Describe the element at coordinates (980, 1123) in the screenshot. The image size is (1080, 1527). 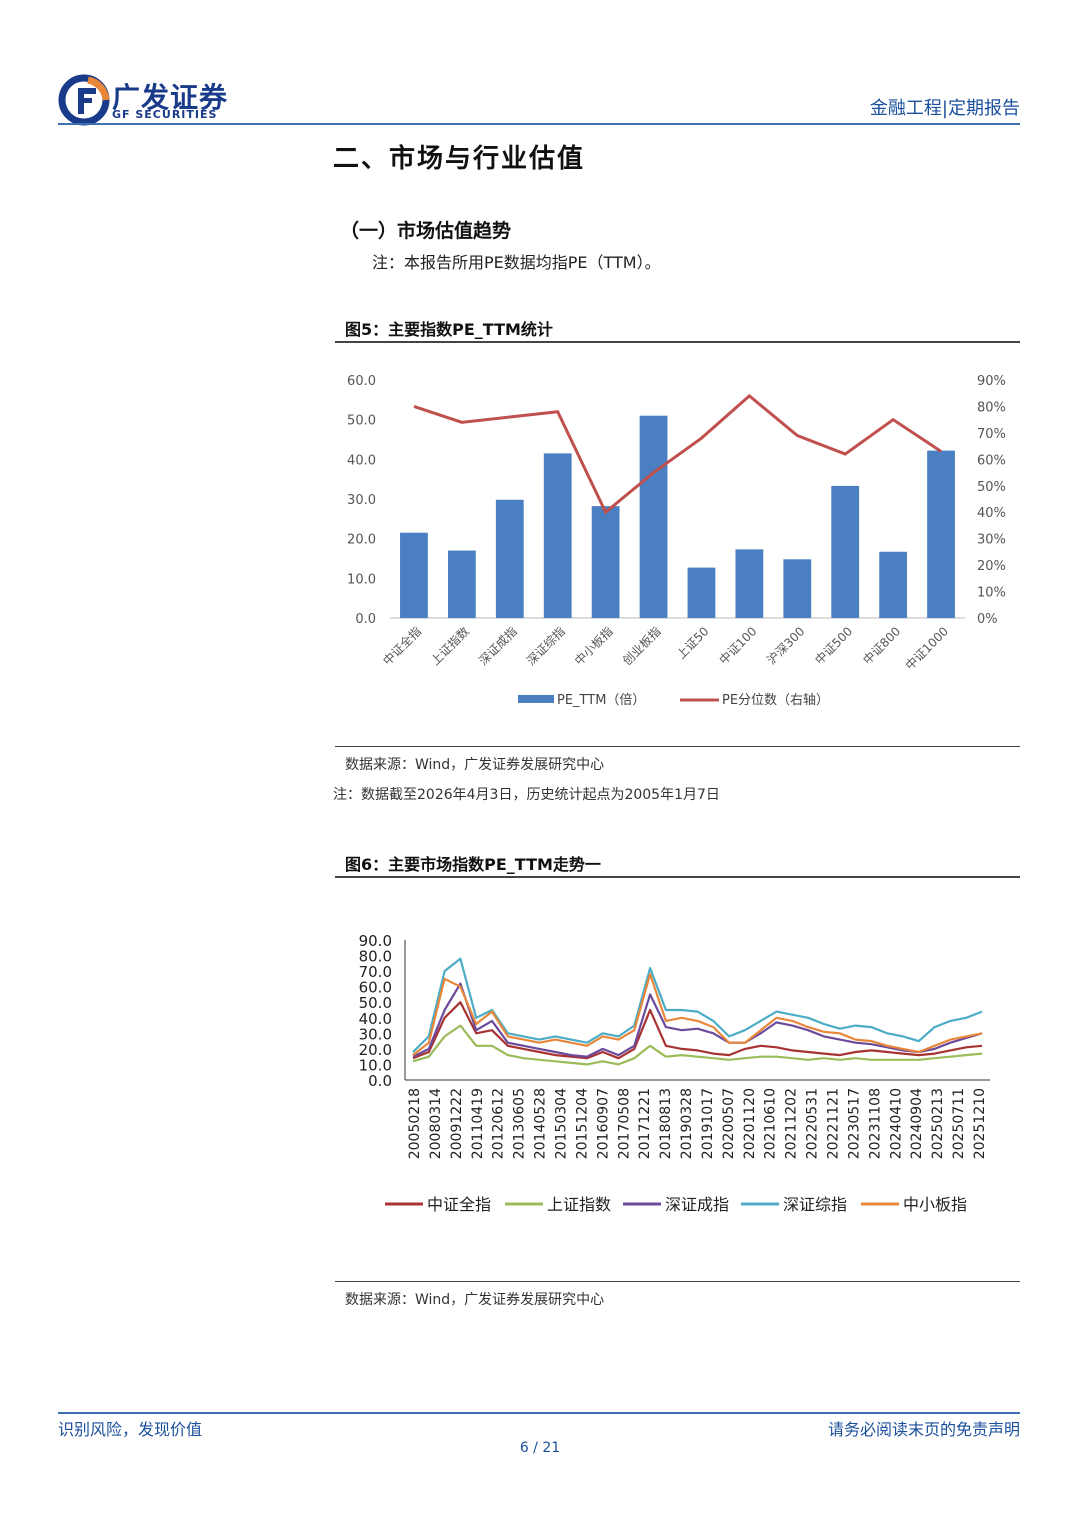
I see `date-tick-label: 20251210` at that location.